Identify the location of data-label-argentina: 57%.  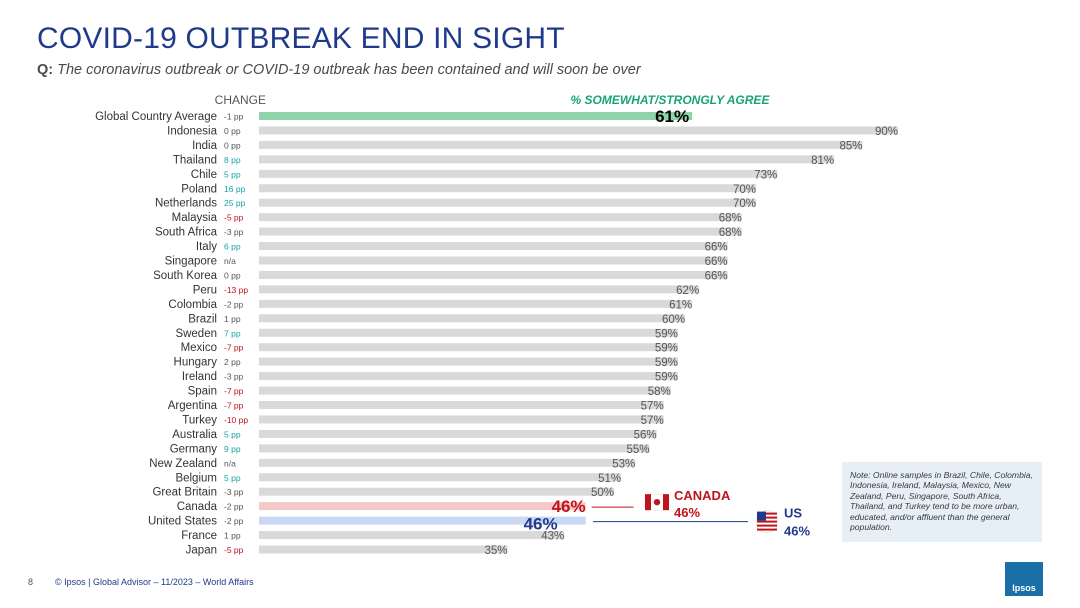
(652, 407).